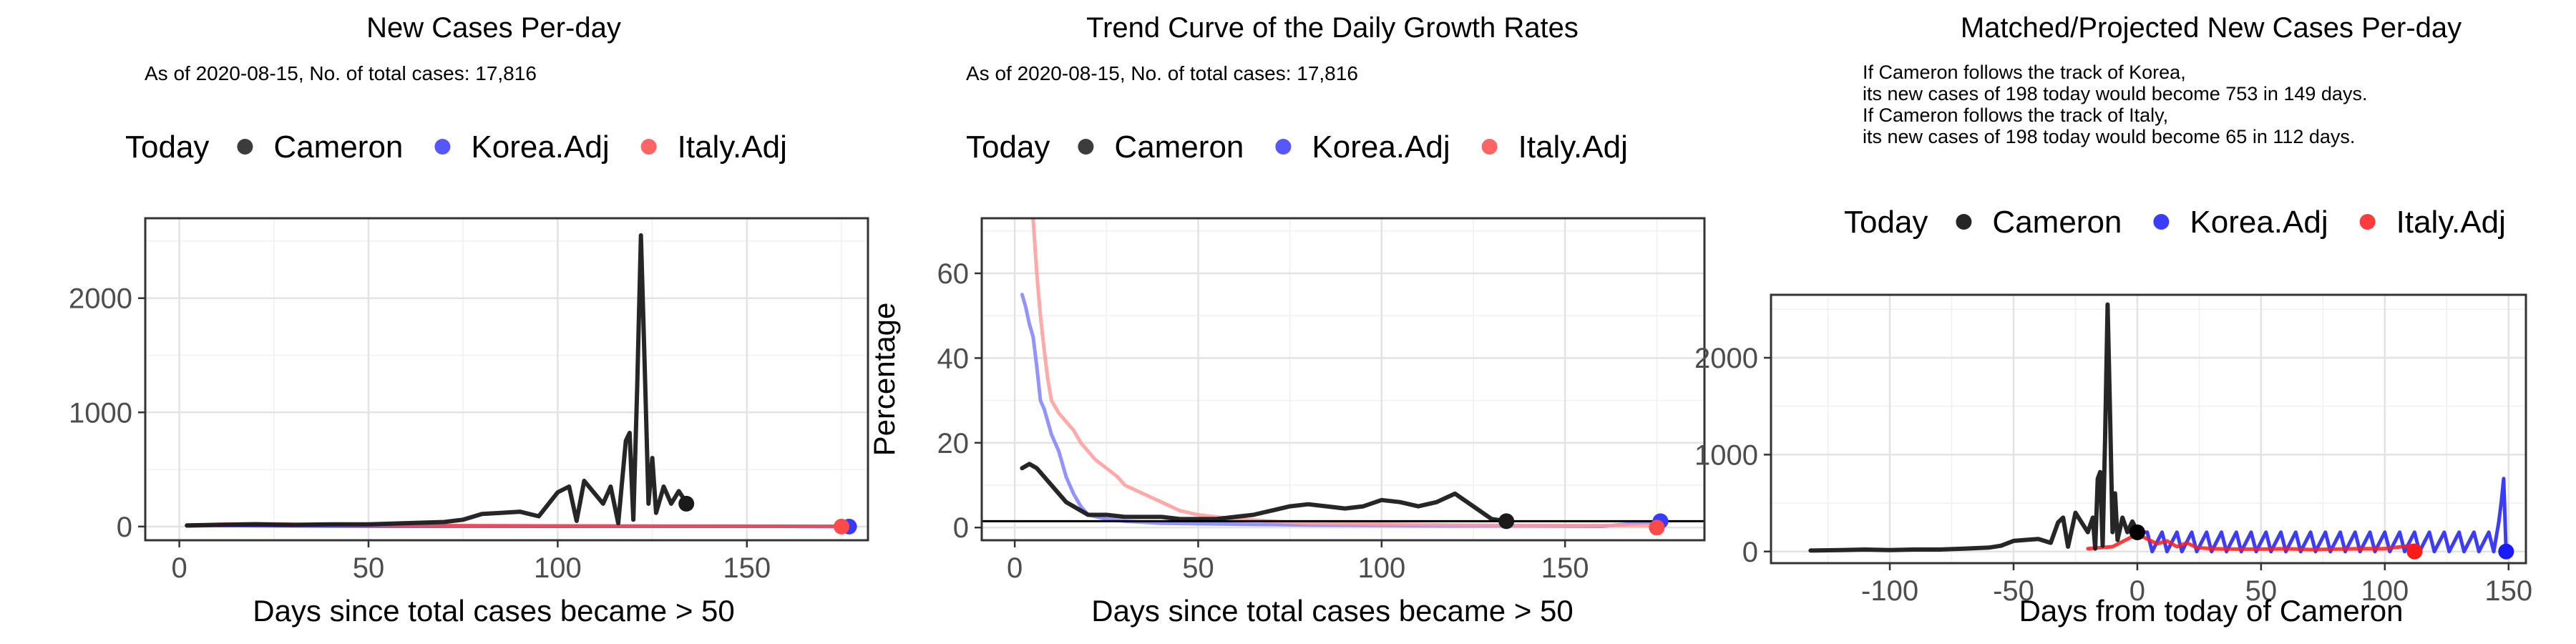 This screenshot has height=644, width=2576. Describe the element at coordinates (2506, 551) in the screenshot. I see `today-point-korea-adj` at that location.